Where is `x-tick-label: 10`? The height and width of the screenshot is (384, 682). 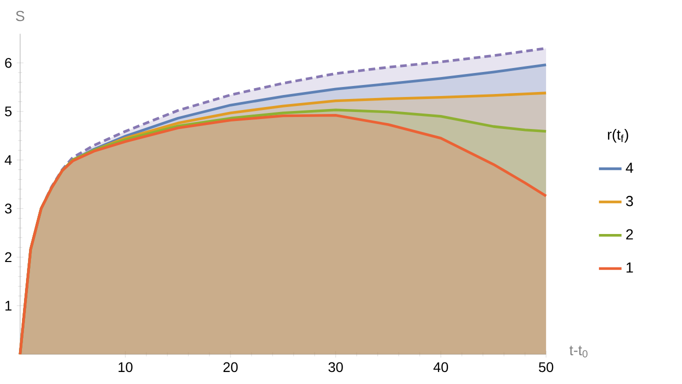
x-tick-label: 10 is located at coordinates (125, 367).